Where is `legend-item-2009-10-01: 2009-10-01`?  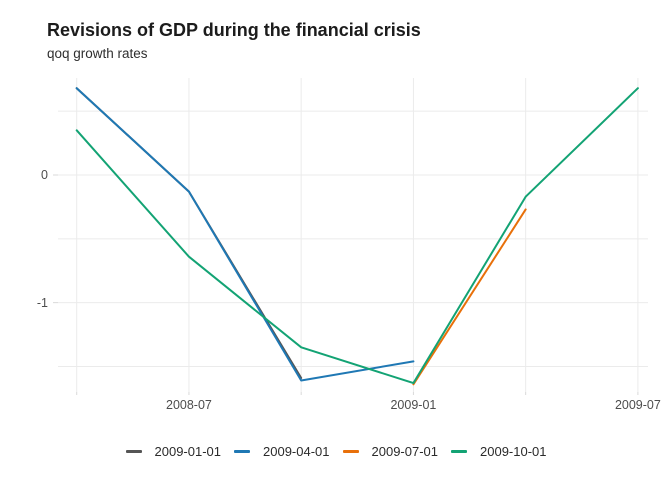
legend-item-2009-10-01: 2009-10-01 is located at coordinates (499, 451).